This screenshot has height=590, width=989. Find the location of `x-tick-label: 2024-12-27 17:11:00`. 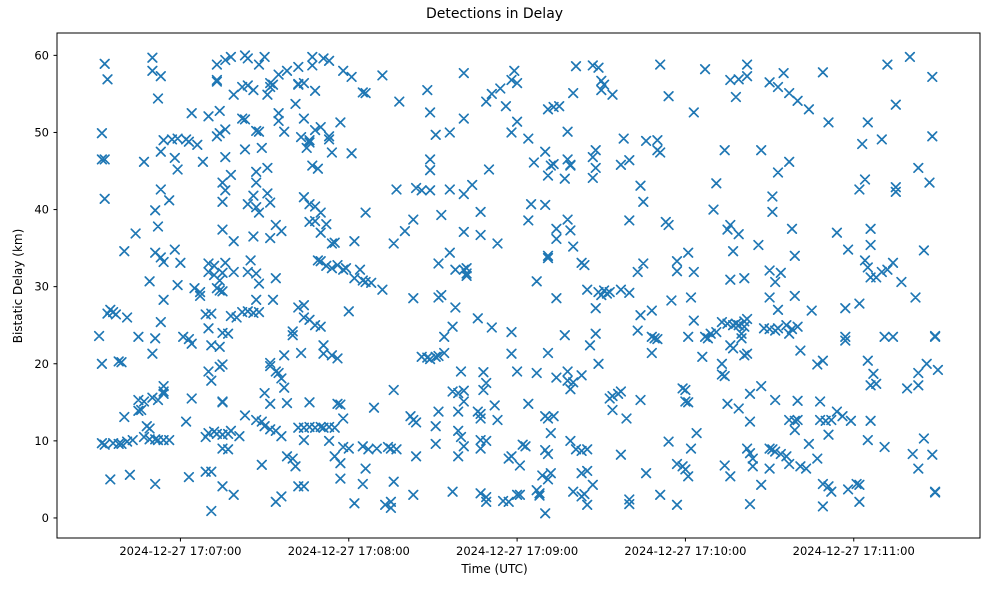

x-tick-label: 2024-12-27 17:11:00 is located at coordinates (854, 551).